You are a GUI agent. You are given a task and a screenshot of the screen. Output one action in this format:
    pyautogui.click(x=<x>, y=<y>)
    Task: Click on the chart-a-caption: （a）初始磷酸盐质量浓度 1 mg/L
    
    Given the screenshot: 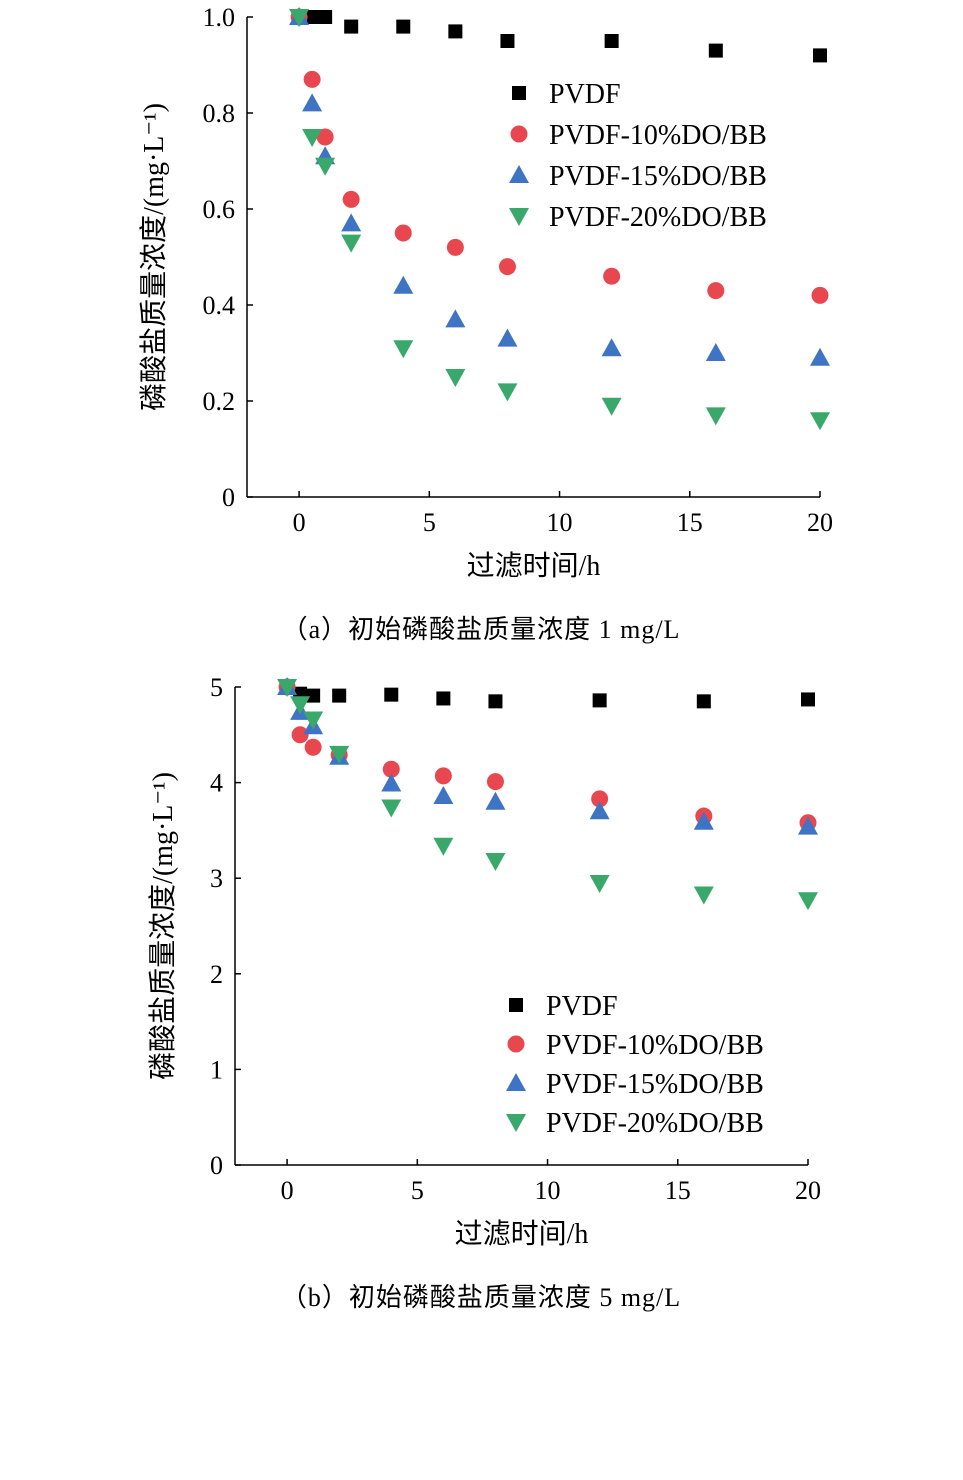 What is the action you would take?
    pyautogui.click(x=481, y=629)
    